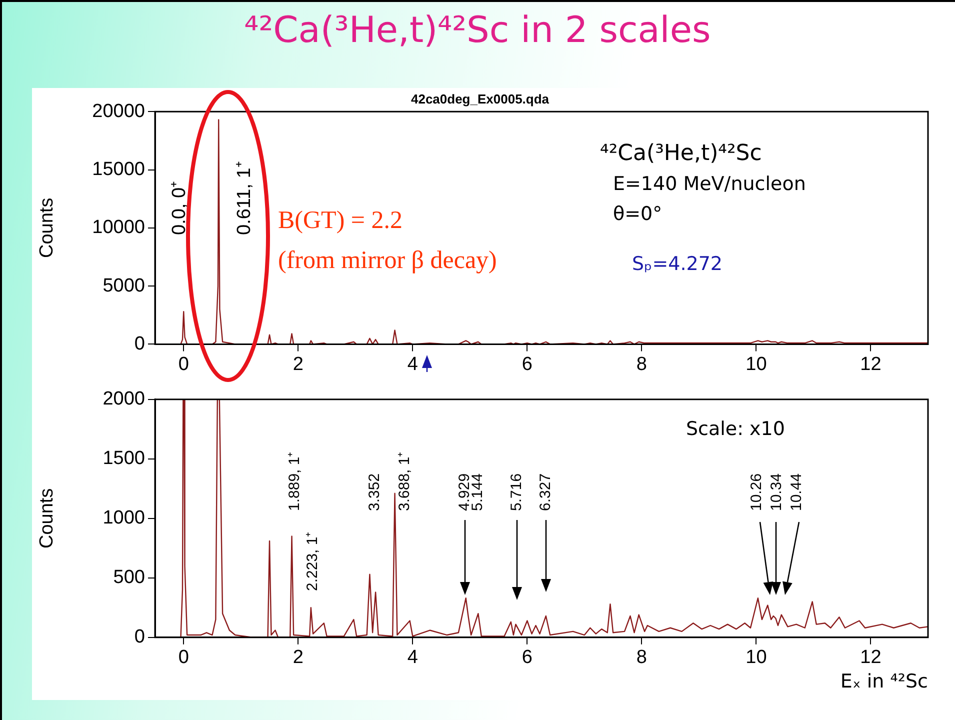  What do you see at coordinates (118, 169) in the screenshot?
I see `y-tick-label: 15000` at bounding box center [118, 169].